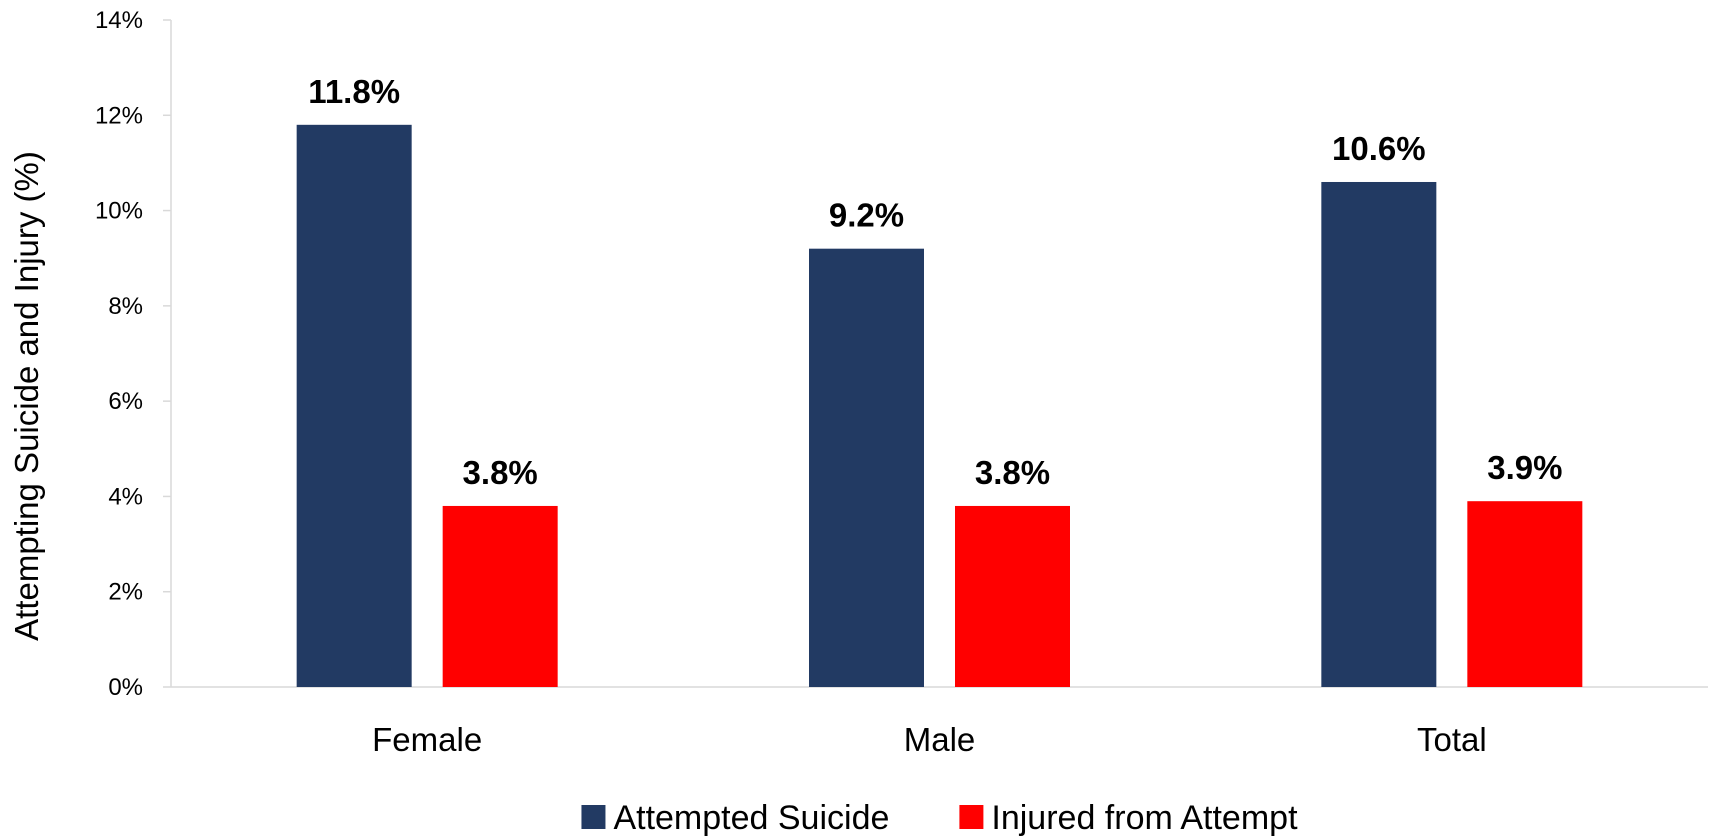  I want to click on y-tick-label: 8%, so click(125, 306).